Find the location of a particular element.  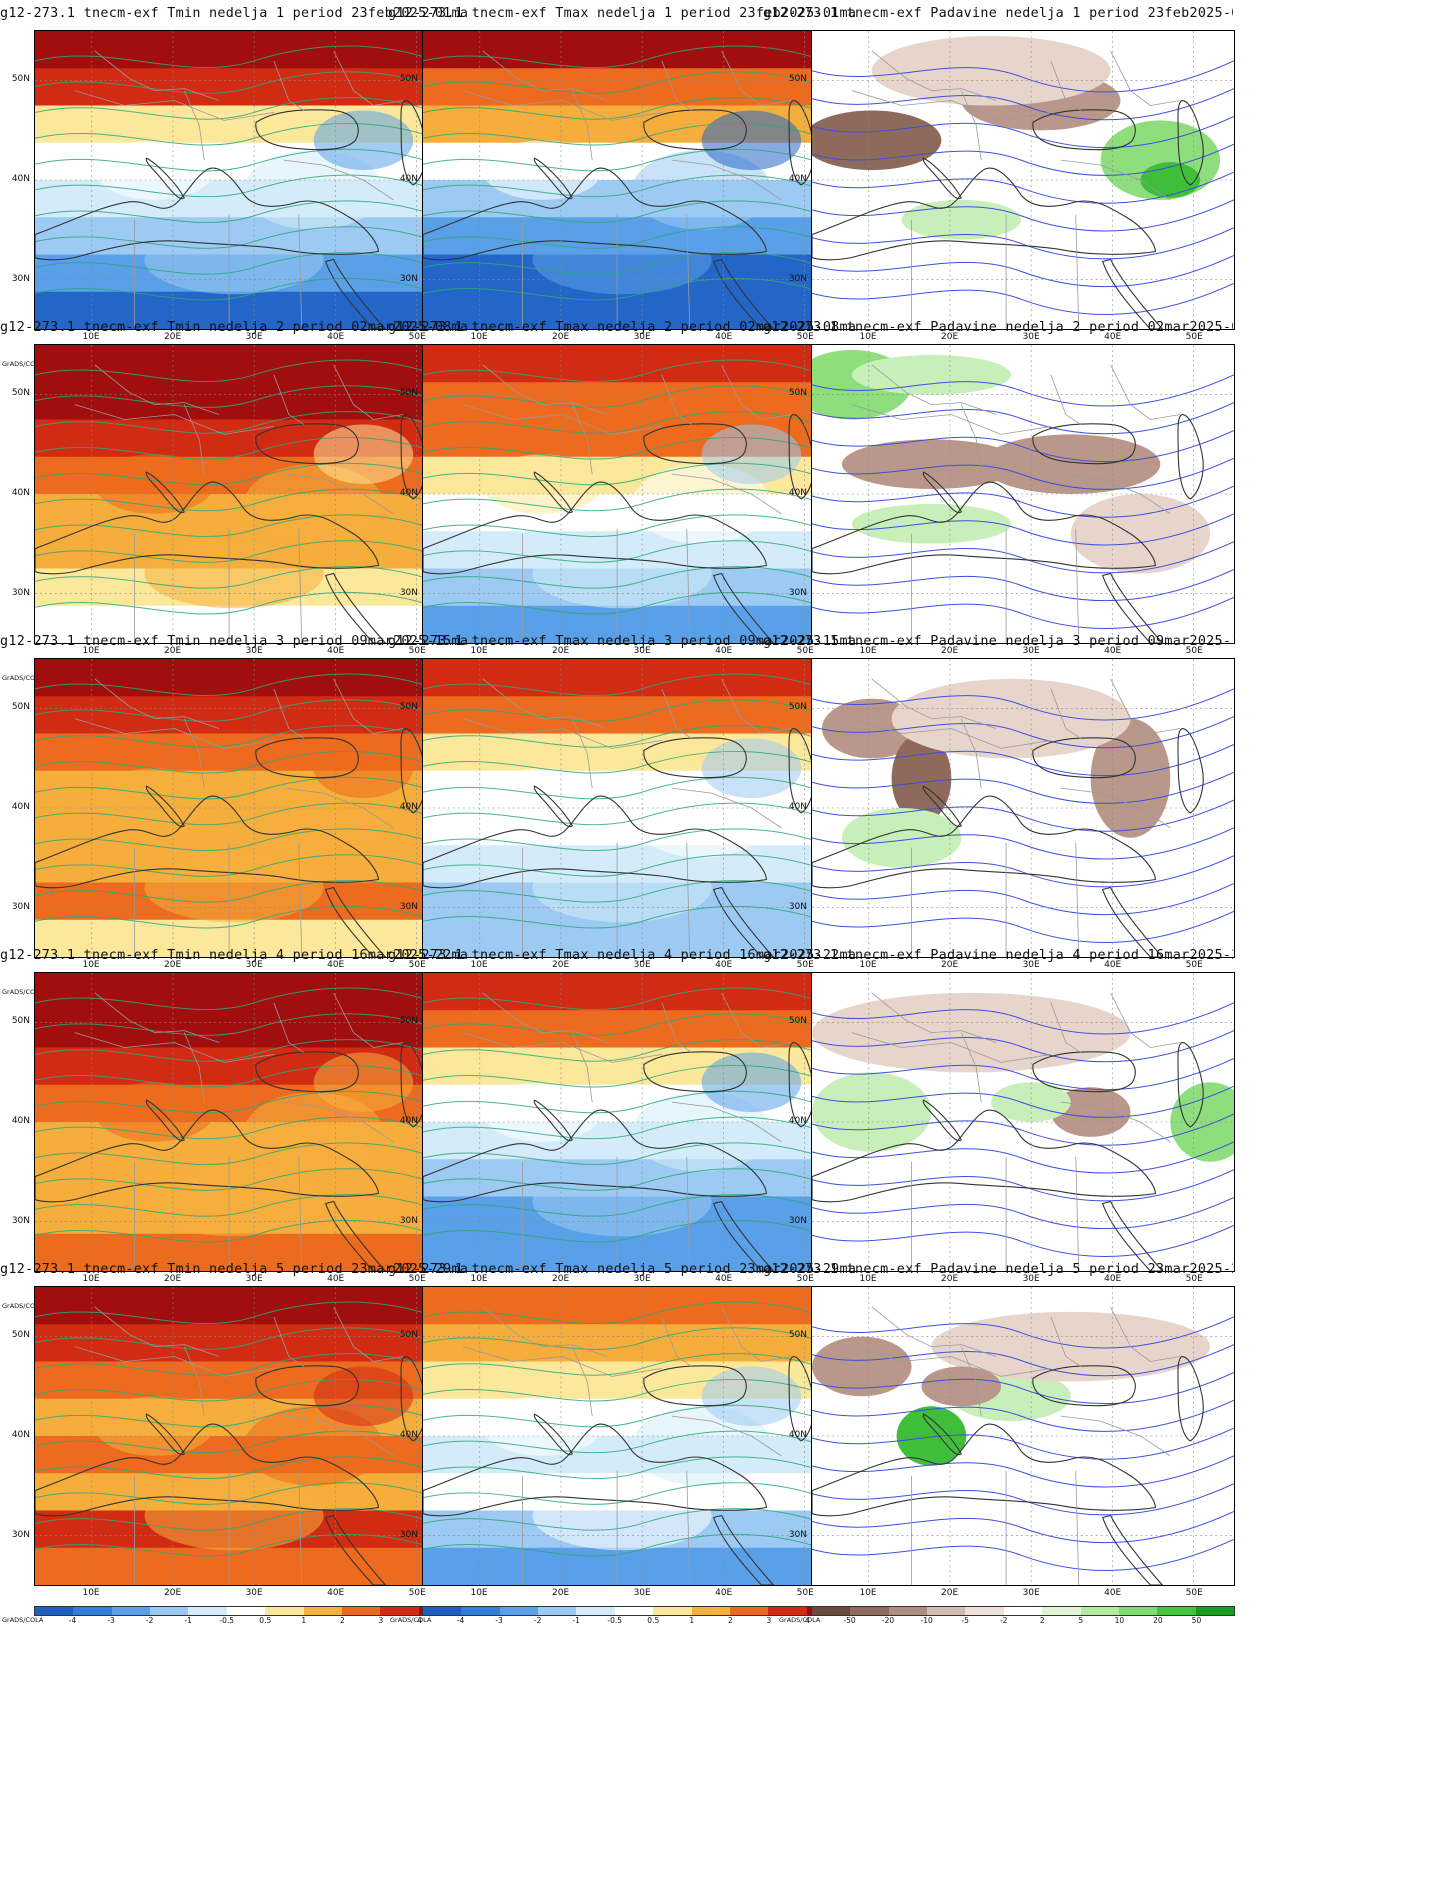

legend-tick-label: 3 is located at coordinates (381, 1620).